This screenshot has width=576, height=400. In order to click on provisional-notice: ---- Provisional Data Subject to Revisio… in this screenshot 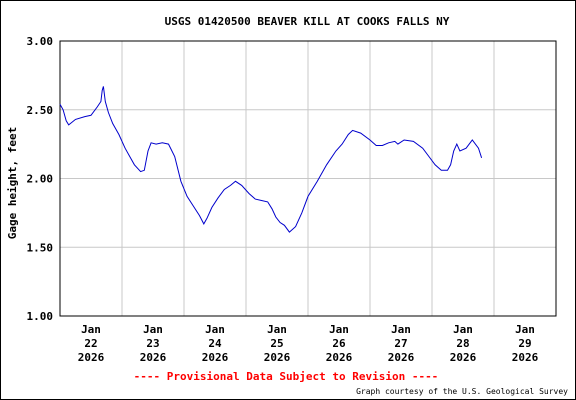, I will do `click(286, 376)`.